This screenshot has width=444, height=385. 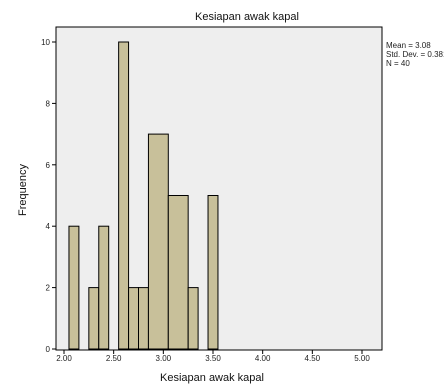 I want to click on x-tick-label: 4.00, so click(x=263, y=358).